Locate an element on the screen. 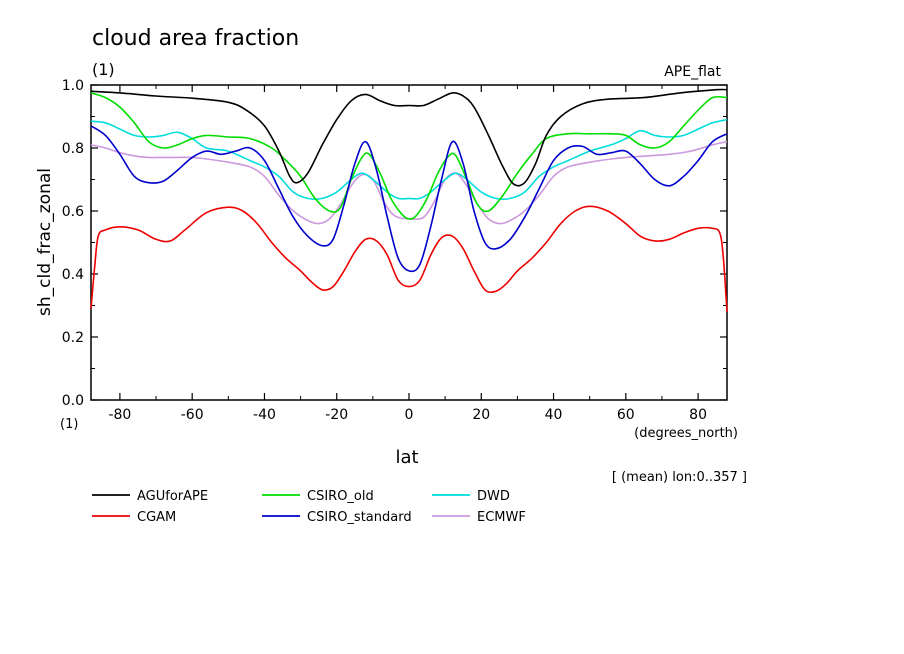  y-units-label: (1) is located at coordinates (69, 424).